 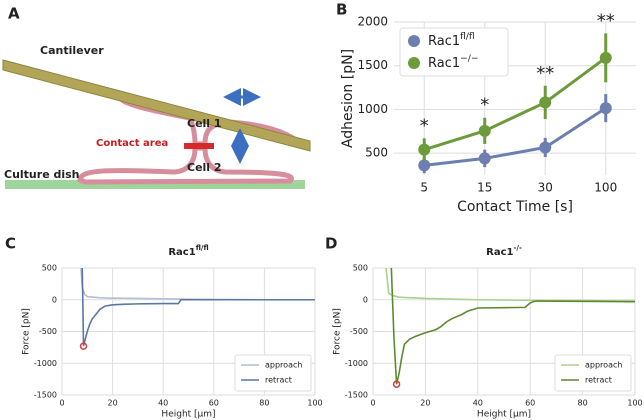 I want to click on x-tick-label: 30, so click(x=545, y=188).